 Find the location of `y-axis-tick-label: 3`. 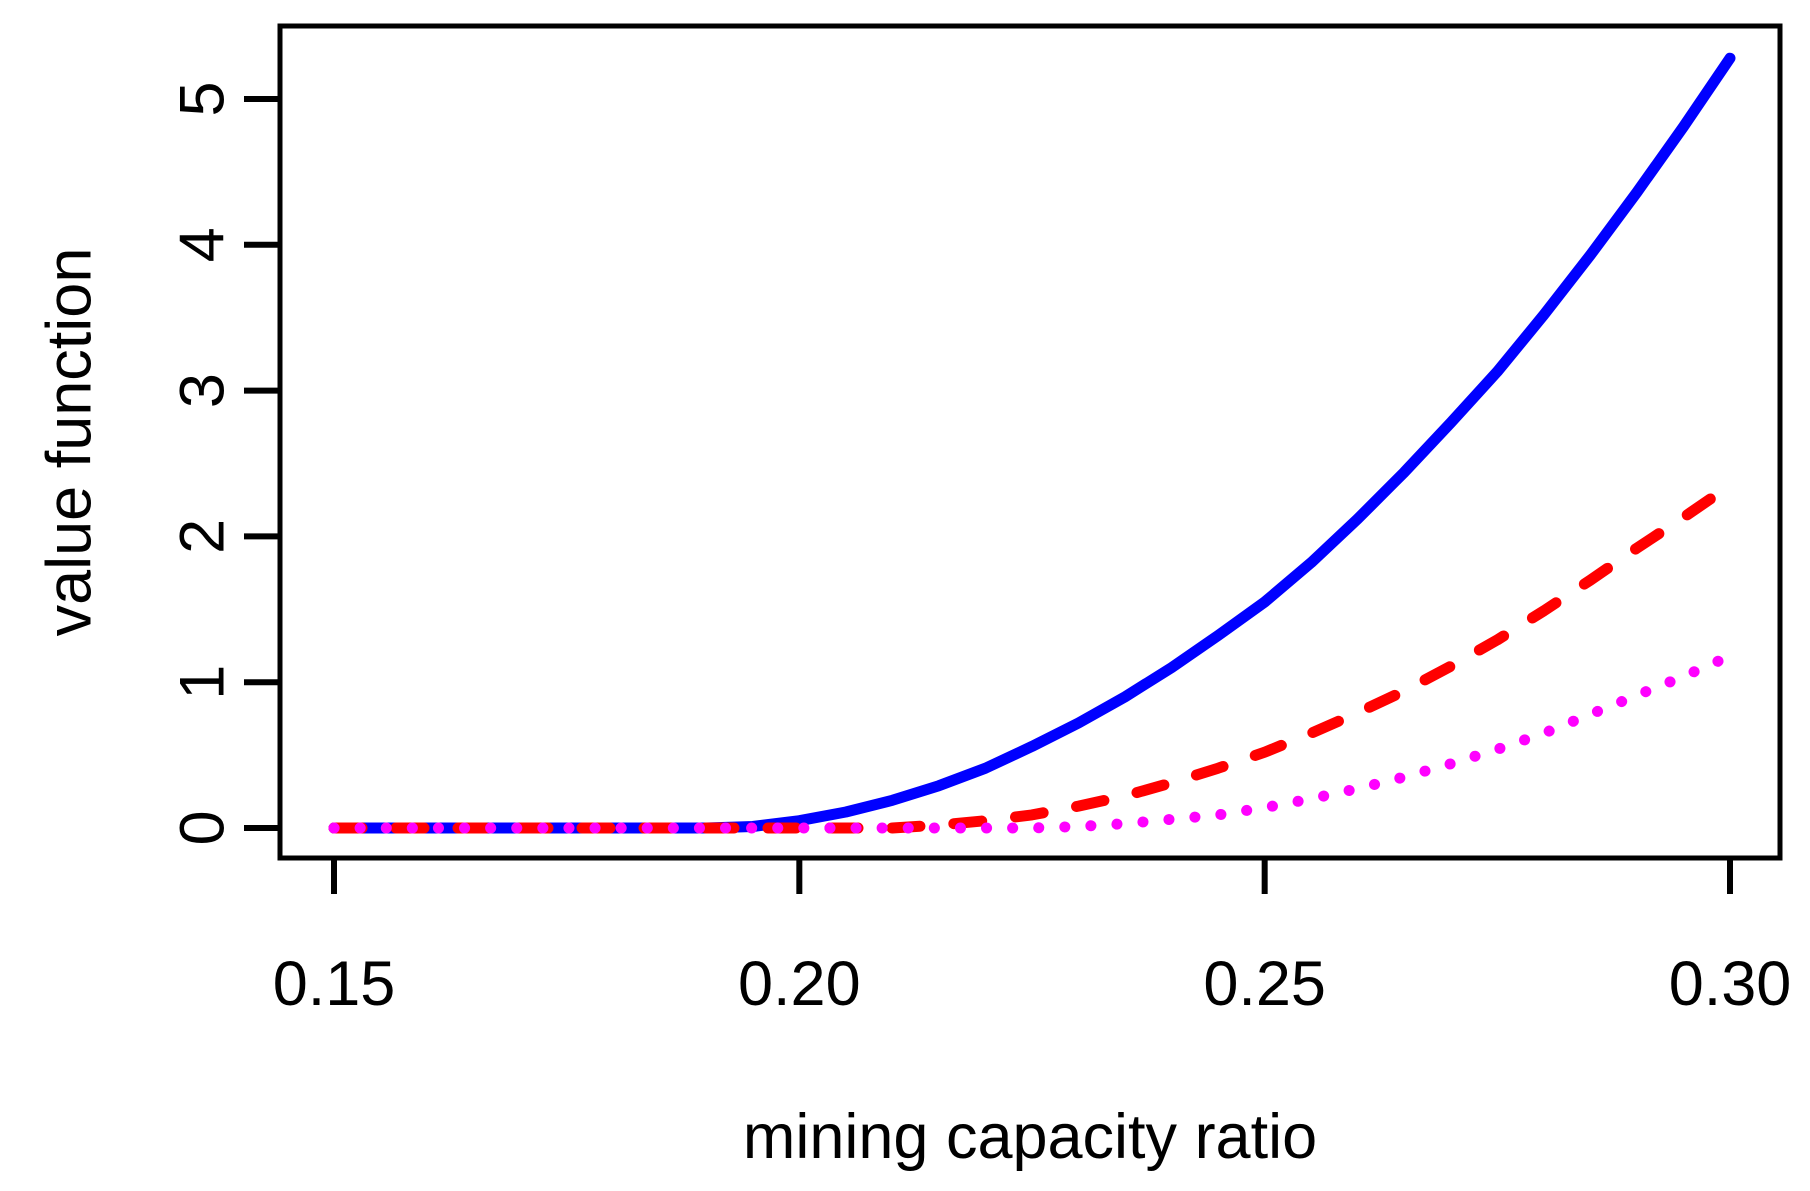

y-axis-tick-label: 3 is located at coordinates (203, 390).